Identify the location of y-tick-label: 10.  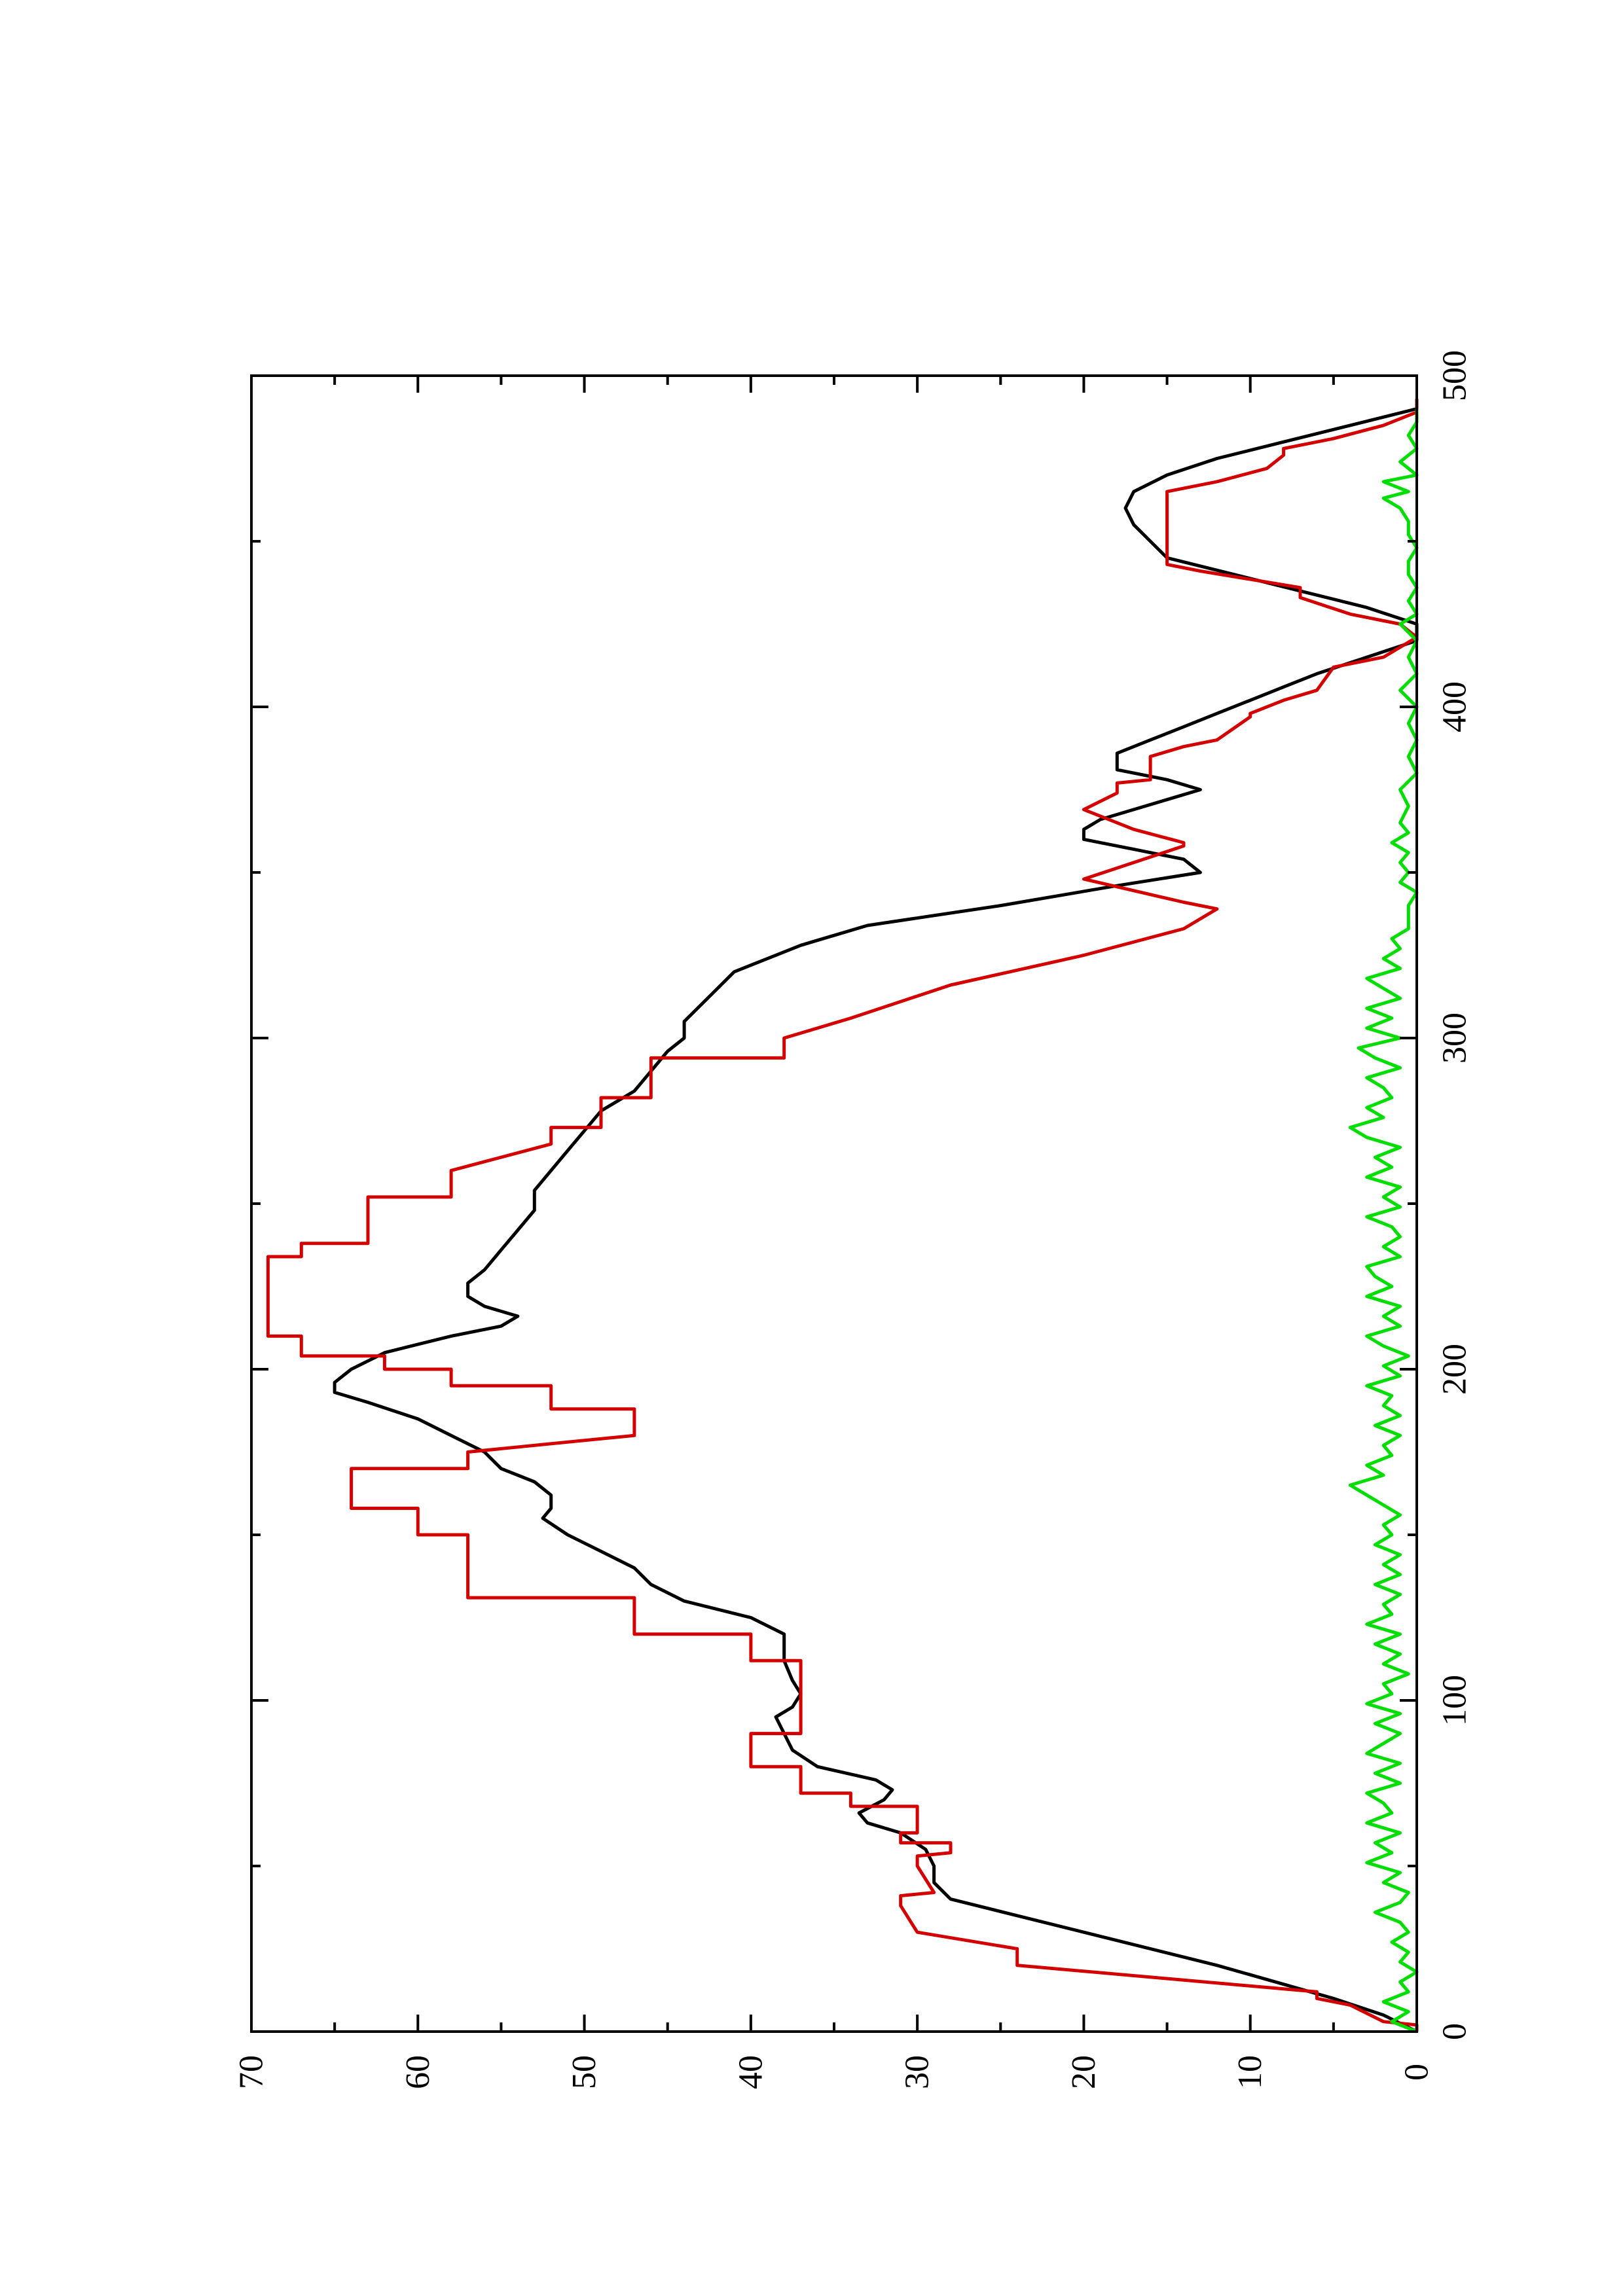
(1250, 2072).